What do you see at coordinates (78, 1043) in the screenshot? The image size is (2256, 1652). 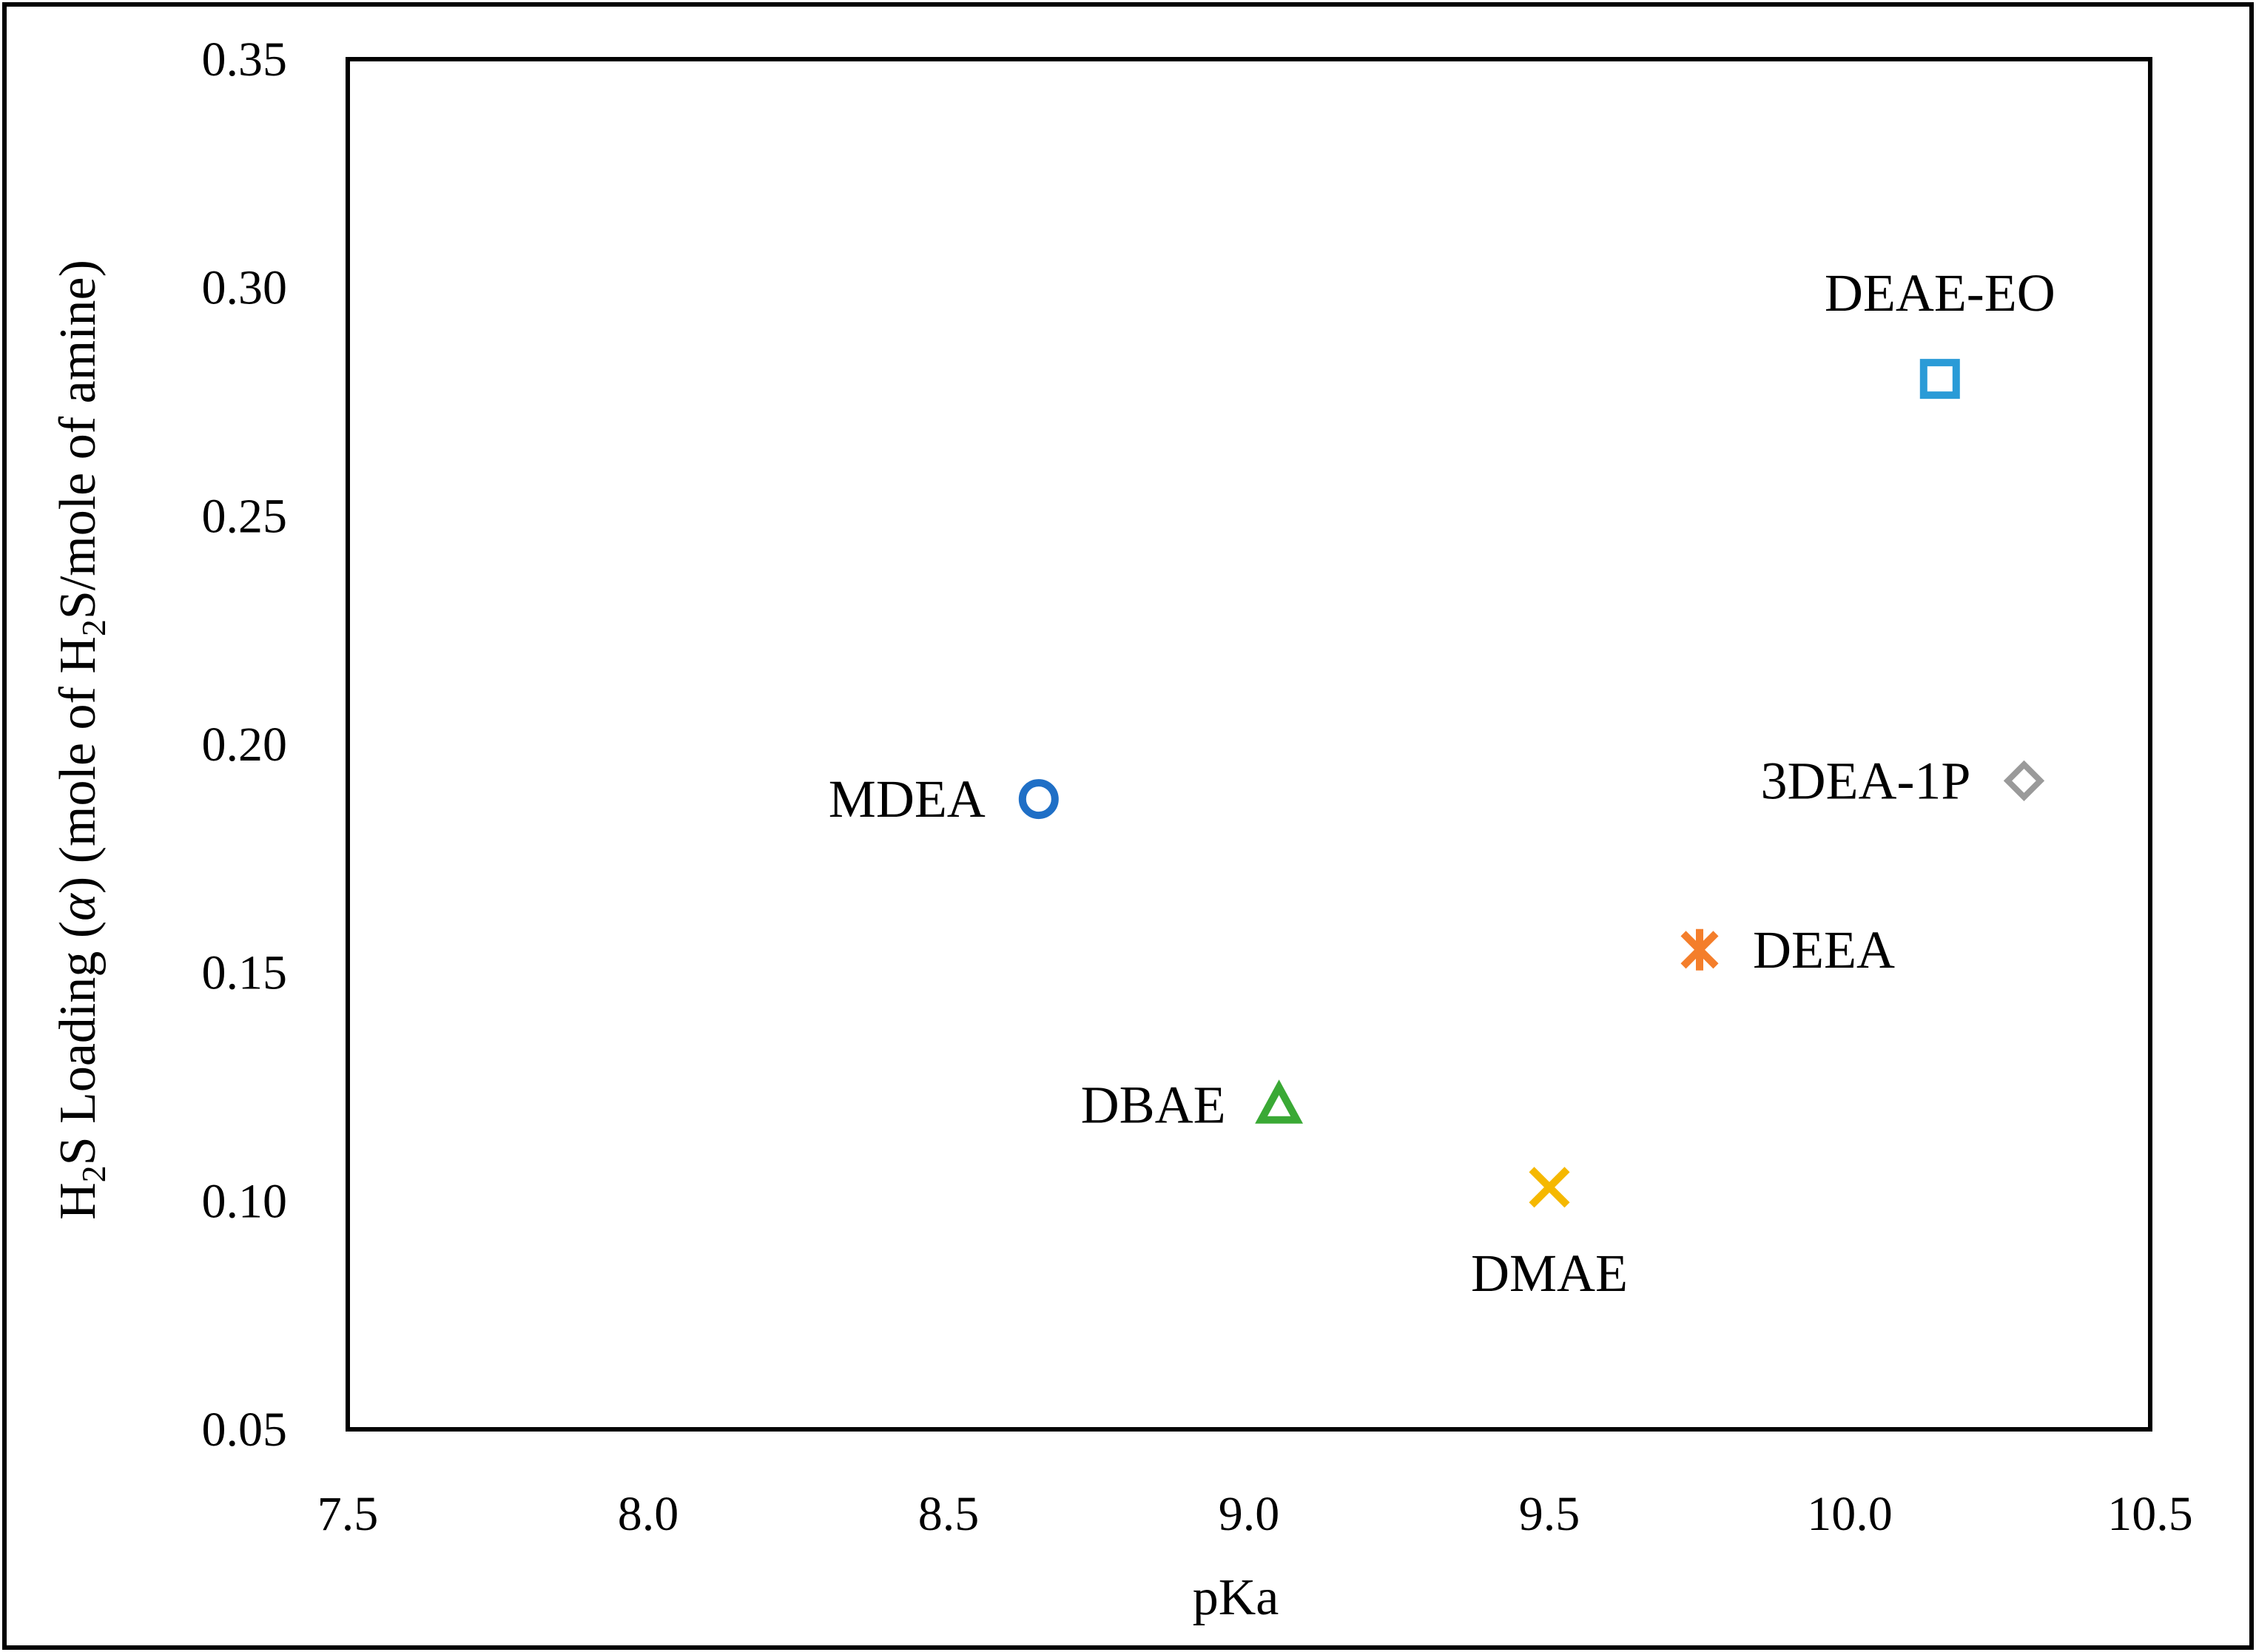 I see `y-axis-title-middle: S Loading (` at bounding box center [78, 1043].